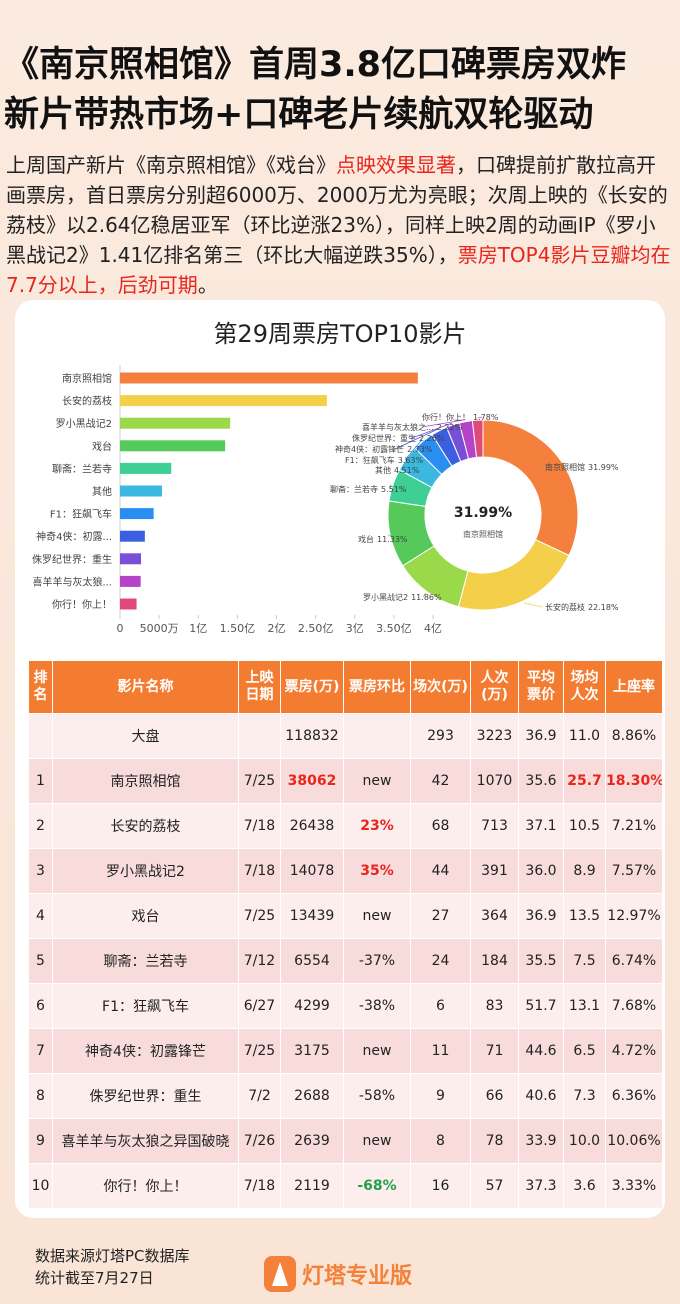 The width and height of the screenshot is (680, 1304). What do you see at coordinates (259, 1006) in the screenshot?
I see `table-cell: 6/27` at bounding box center [259, 1006].